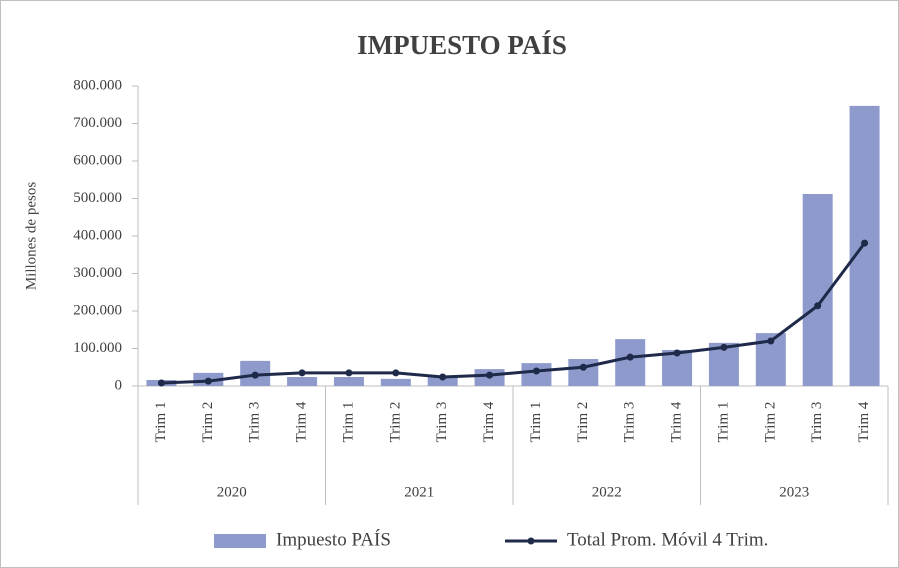 The width and height of the screenshot is (899, 568). What do you see at coordinates (462, 45) in the screenshot?
I see `chart-title: IMPUESTO PAÍS` at bounding box center [462, 45].